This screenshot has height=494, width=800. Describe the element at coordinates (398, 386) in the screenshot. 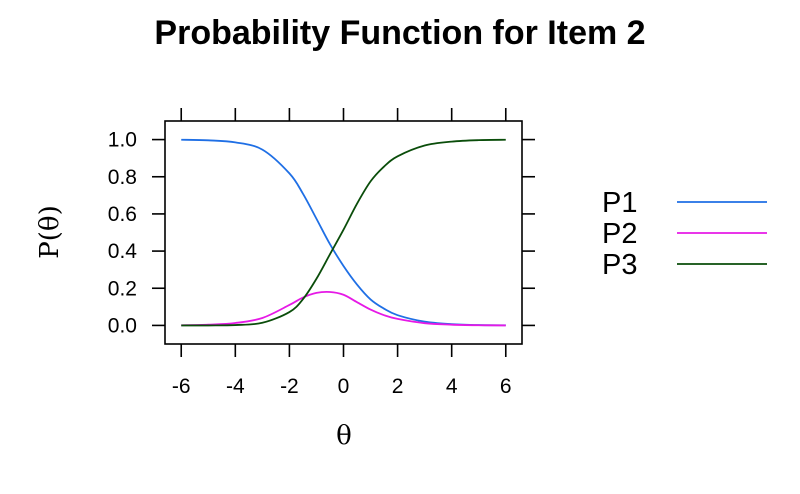

I see `x-tick-label: 2` at that location.